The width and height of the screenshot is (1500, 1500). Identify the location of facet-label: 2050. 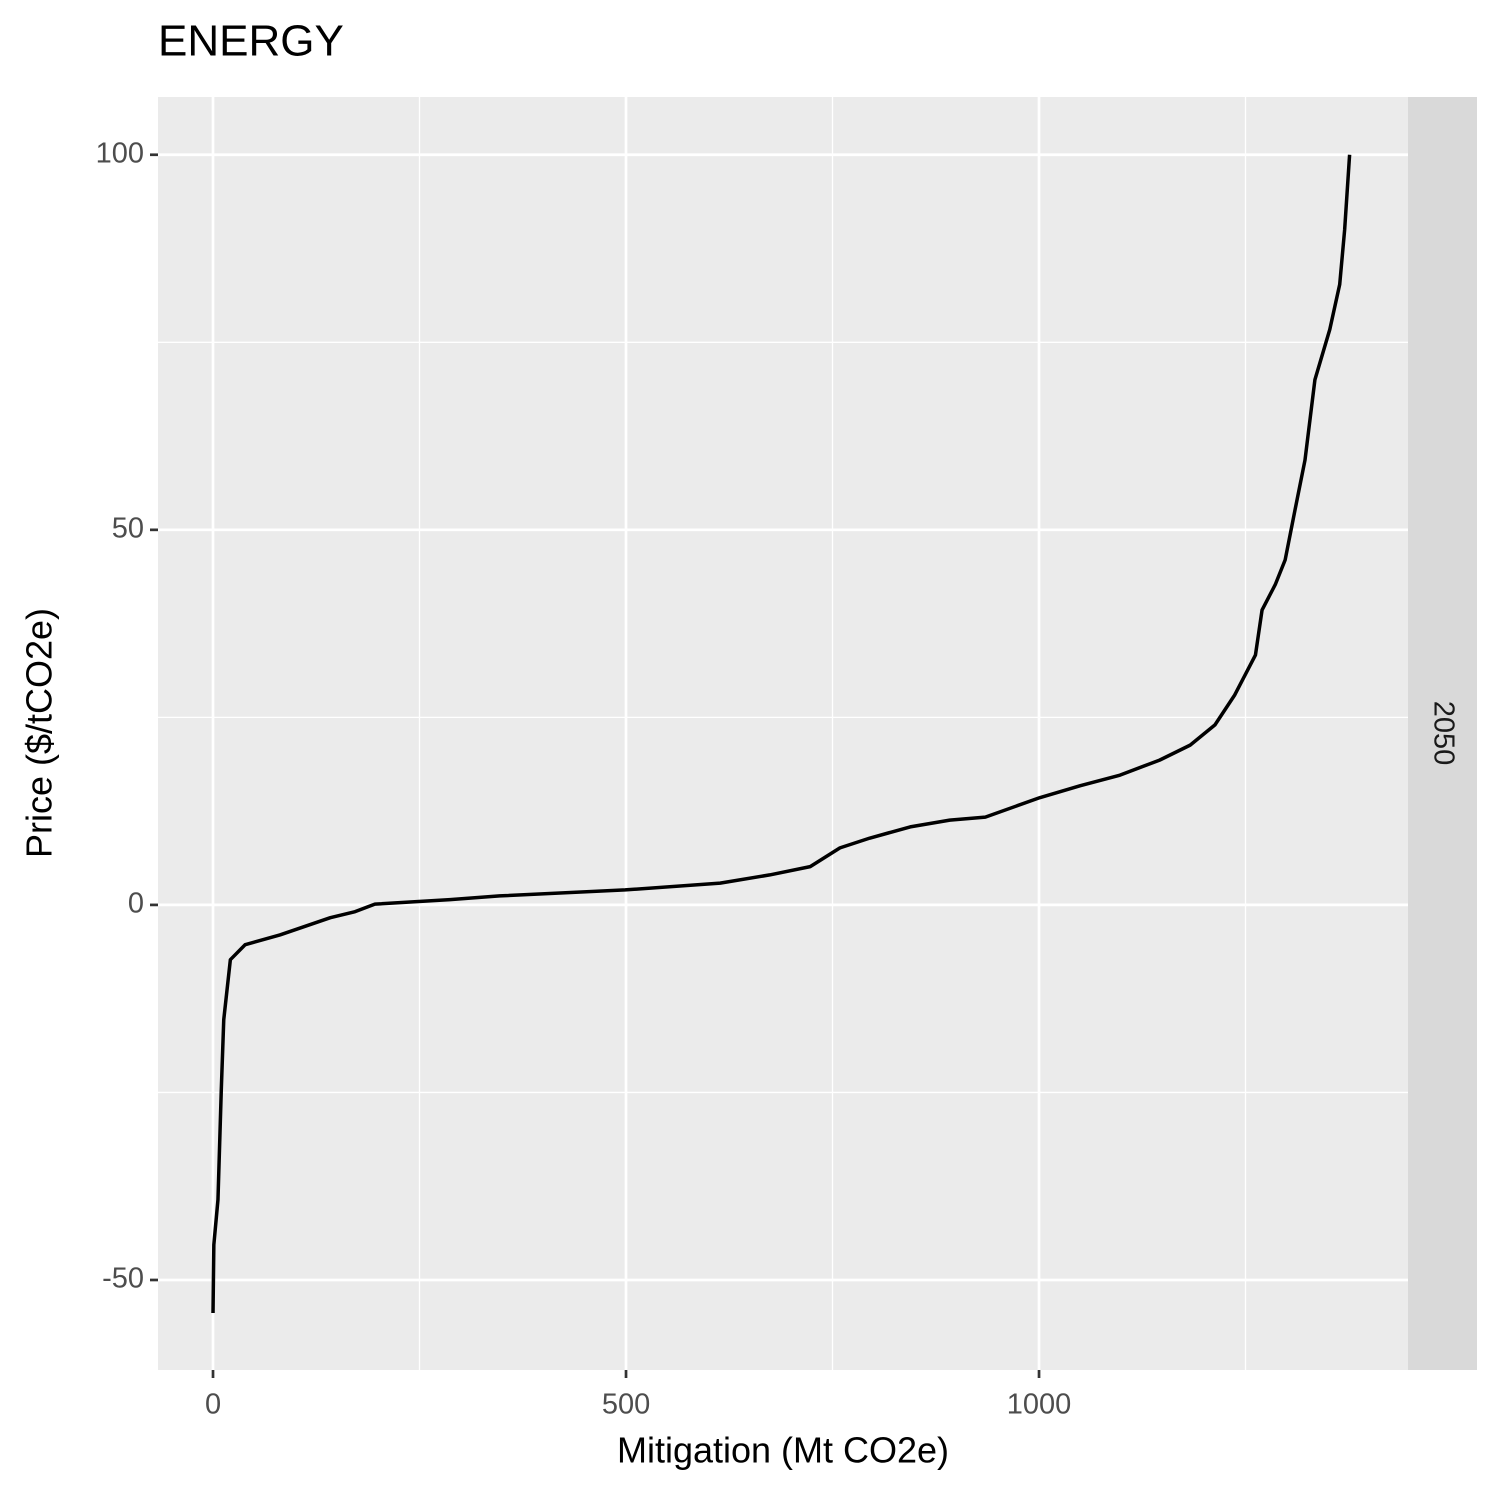
(1443, 733).